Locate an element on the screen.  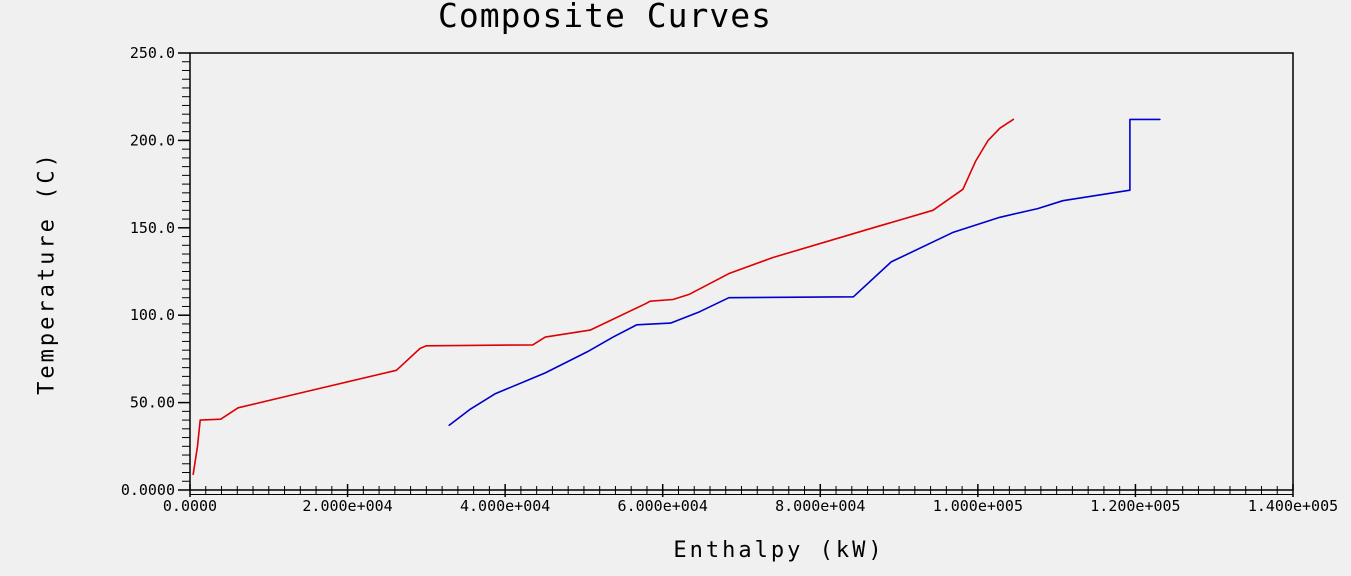
y-tick-label: 200.0 is located at coordinates (152, 140).